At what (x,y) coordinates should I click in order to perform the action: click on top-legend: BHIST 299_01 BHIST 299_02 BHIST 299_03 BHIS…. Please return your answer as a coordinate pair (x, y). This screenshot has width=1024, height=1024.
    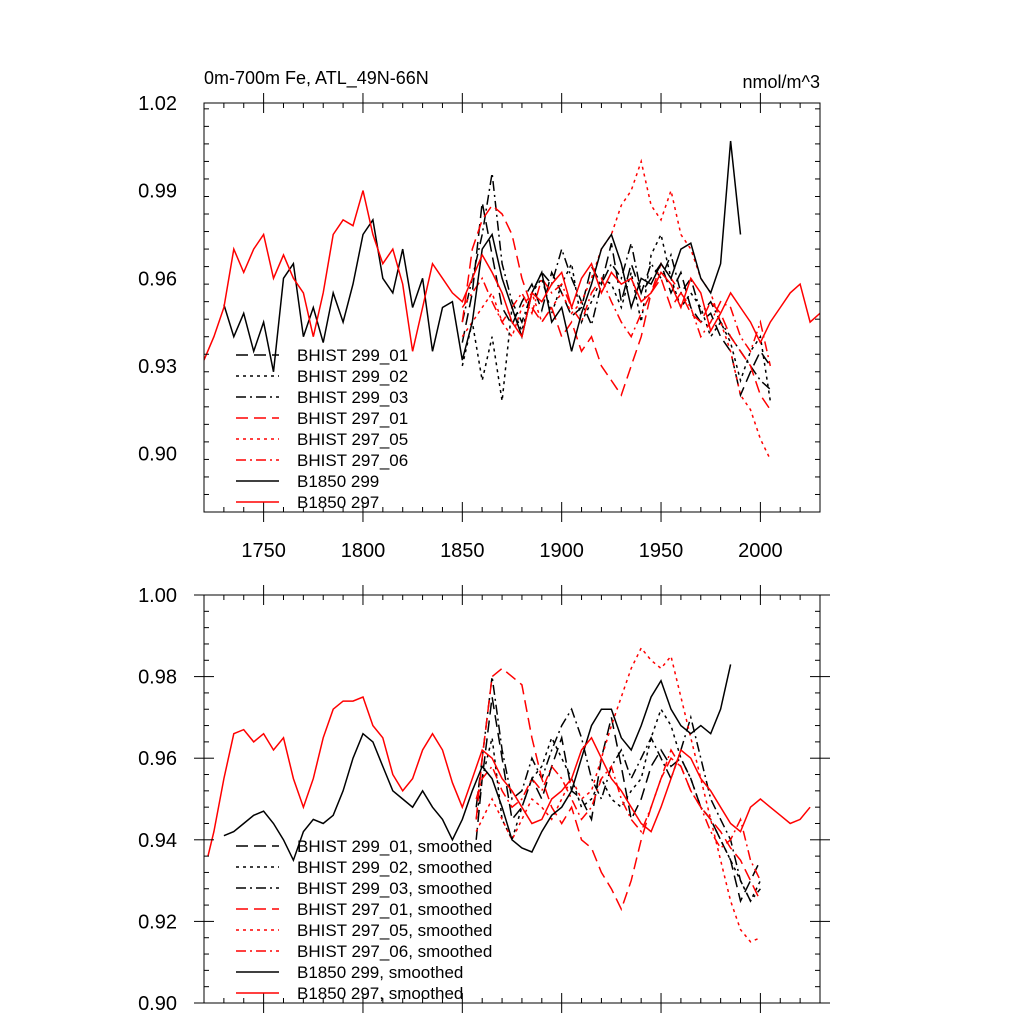
    Looking at the image, I should click on (322, 429).